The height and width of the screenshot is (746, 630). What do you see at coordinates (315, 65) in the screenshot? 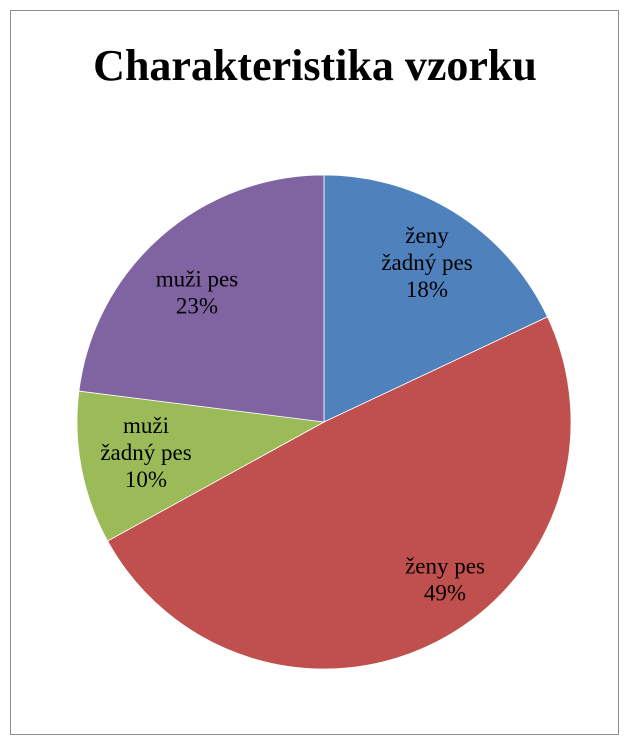
I see `chart-title: Charakteristika vzorku` at bounding box center [315, 65].